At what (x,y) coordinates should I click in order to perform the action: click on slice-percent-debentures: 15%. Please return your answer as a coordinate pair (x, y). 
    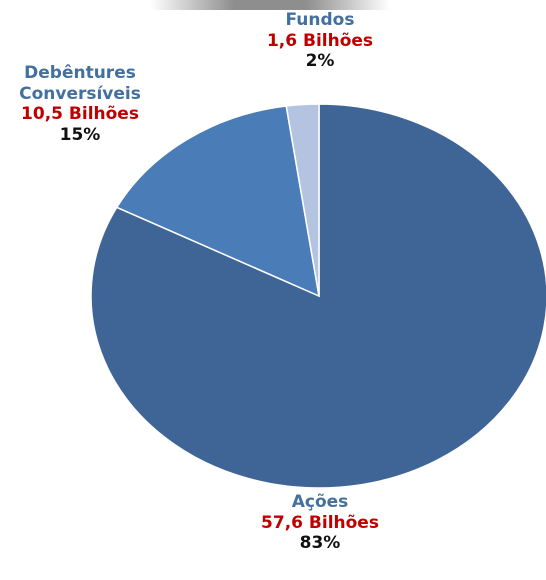
    Looking at the image, I should click on (80, 135).